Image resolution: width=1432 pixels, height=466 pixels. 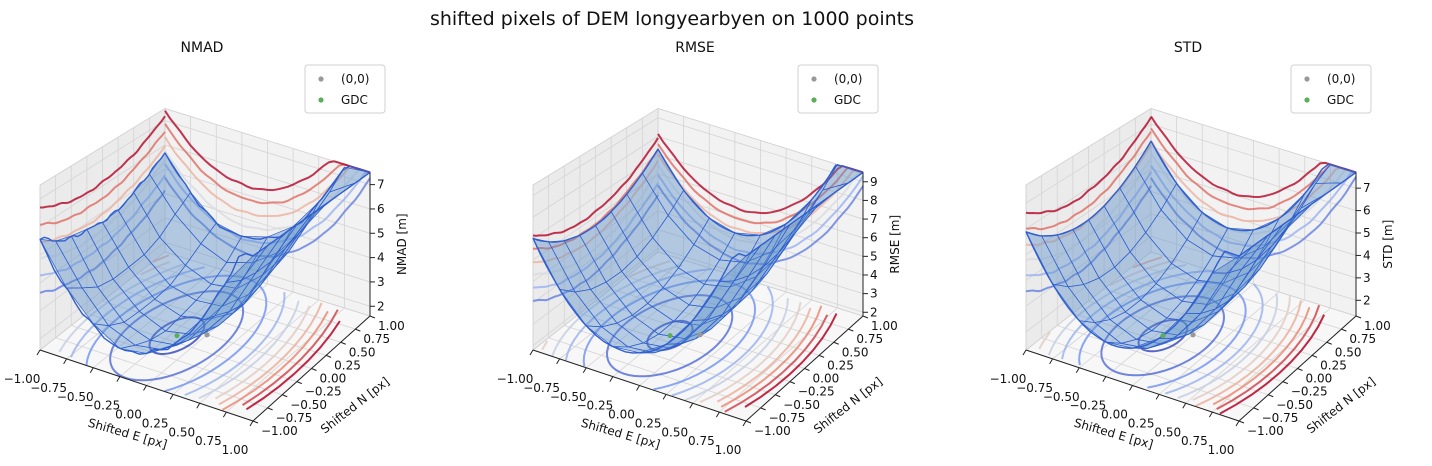 I want to click on nmad-y-tick-label: −0.75, so click(x=294, y=418).